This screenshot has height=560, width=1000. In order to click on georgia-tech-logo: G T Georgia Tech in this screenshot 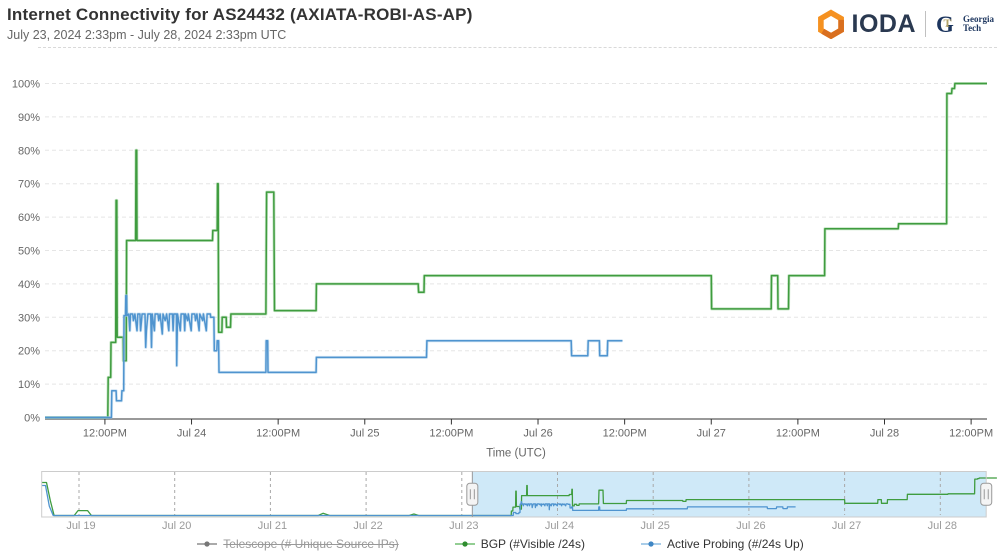, I will do `click(964, 24)`.